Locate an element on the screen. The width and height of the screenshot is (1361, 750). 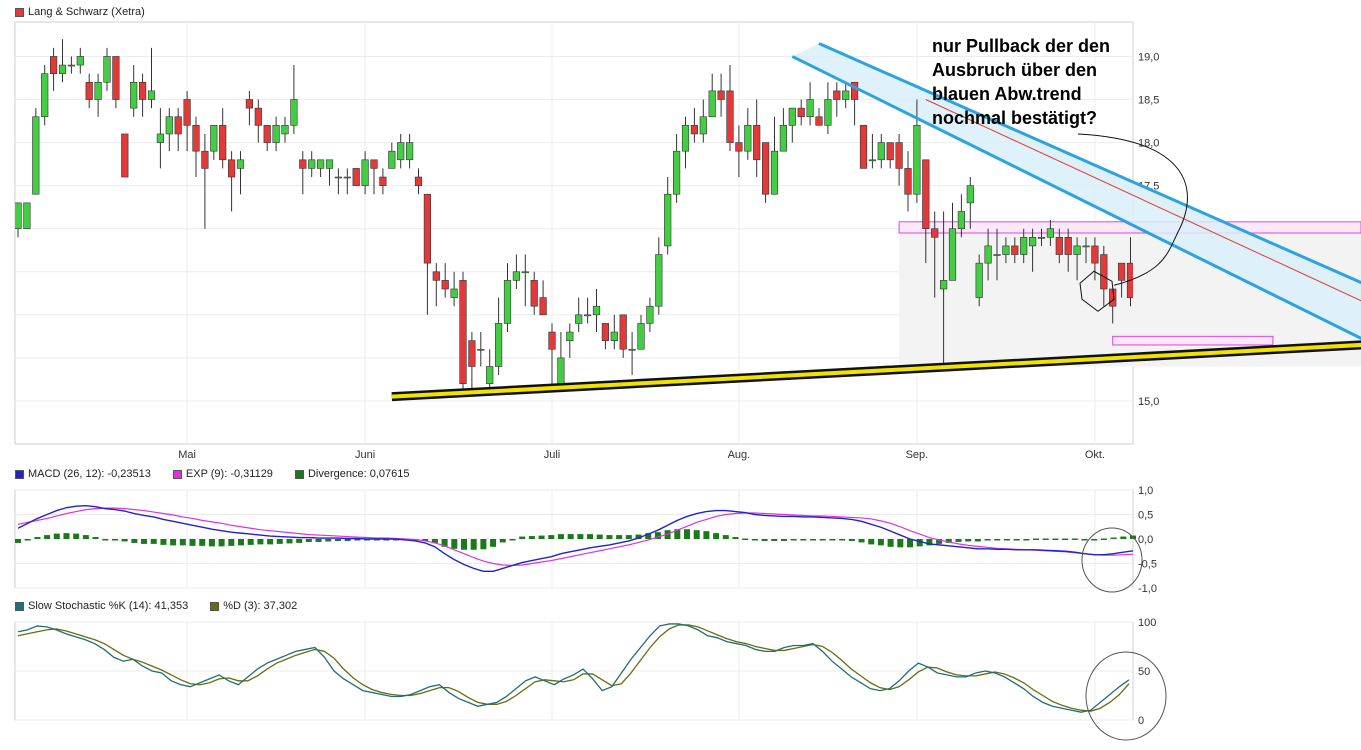
stochastic-ytick-label: 50 is located at coordinates (1144, 672).